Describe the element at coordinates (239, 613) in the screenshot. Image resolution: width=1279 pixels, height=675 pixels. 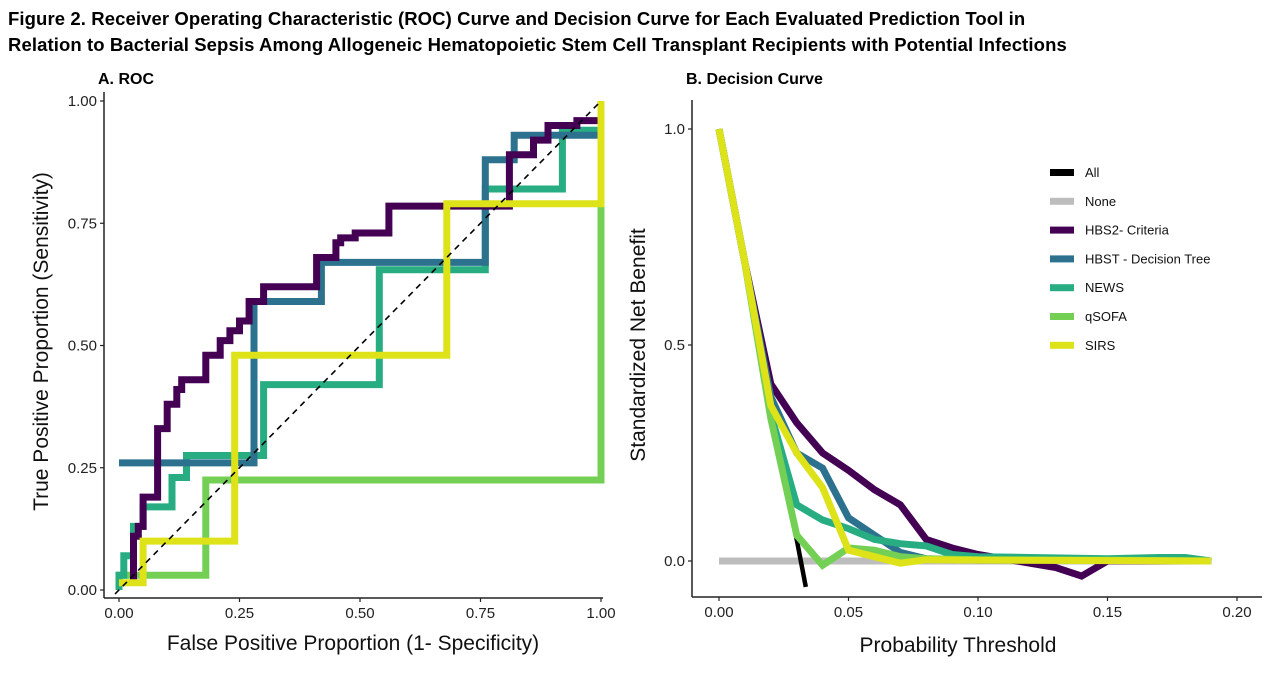
I see `roc-x-tick-label: 0.25` at that location.